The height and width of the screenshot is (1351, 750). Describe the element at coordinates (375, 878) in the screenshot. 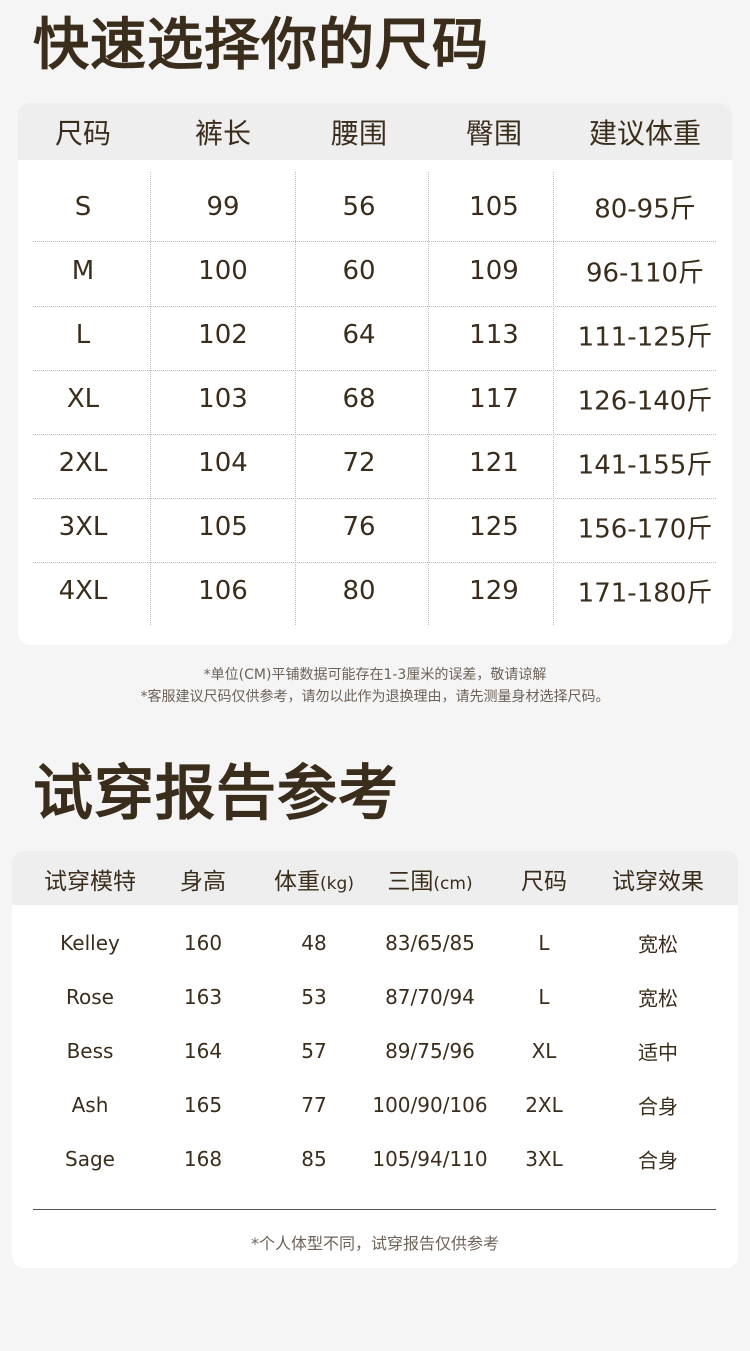

I see `fit-report-header: 试穿模特 身高 体重(kg) 三围(cm) 尺码 试穿效果` at that location.